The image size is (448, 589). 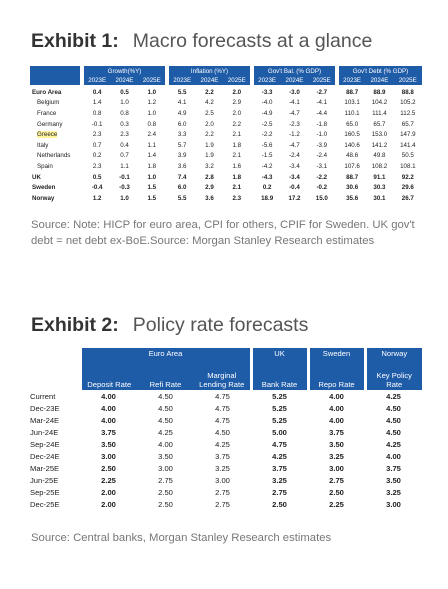 What do you see at coordinates (56, 166) in the screenshot?
I see `row-label: Spain` at bounding box center [56, 166].